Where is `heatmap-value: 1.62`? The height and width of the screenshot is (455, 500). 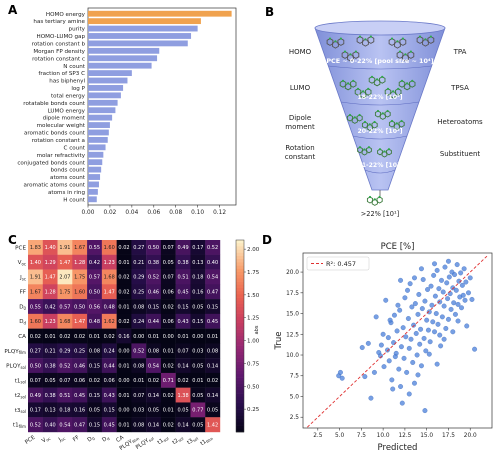 heatmap-value: 1.62 is located at coordinates (109, 322).